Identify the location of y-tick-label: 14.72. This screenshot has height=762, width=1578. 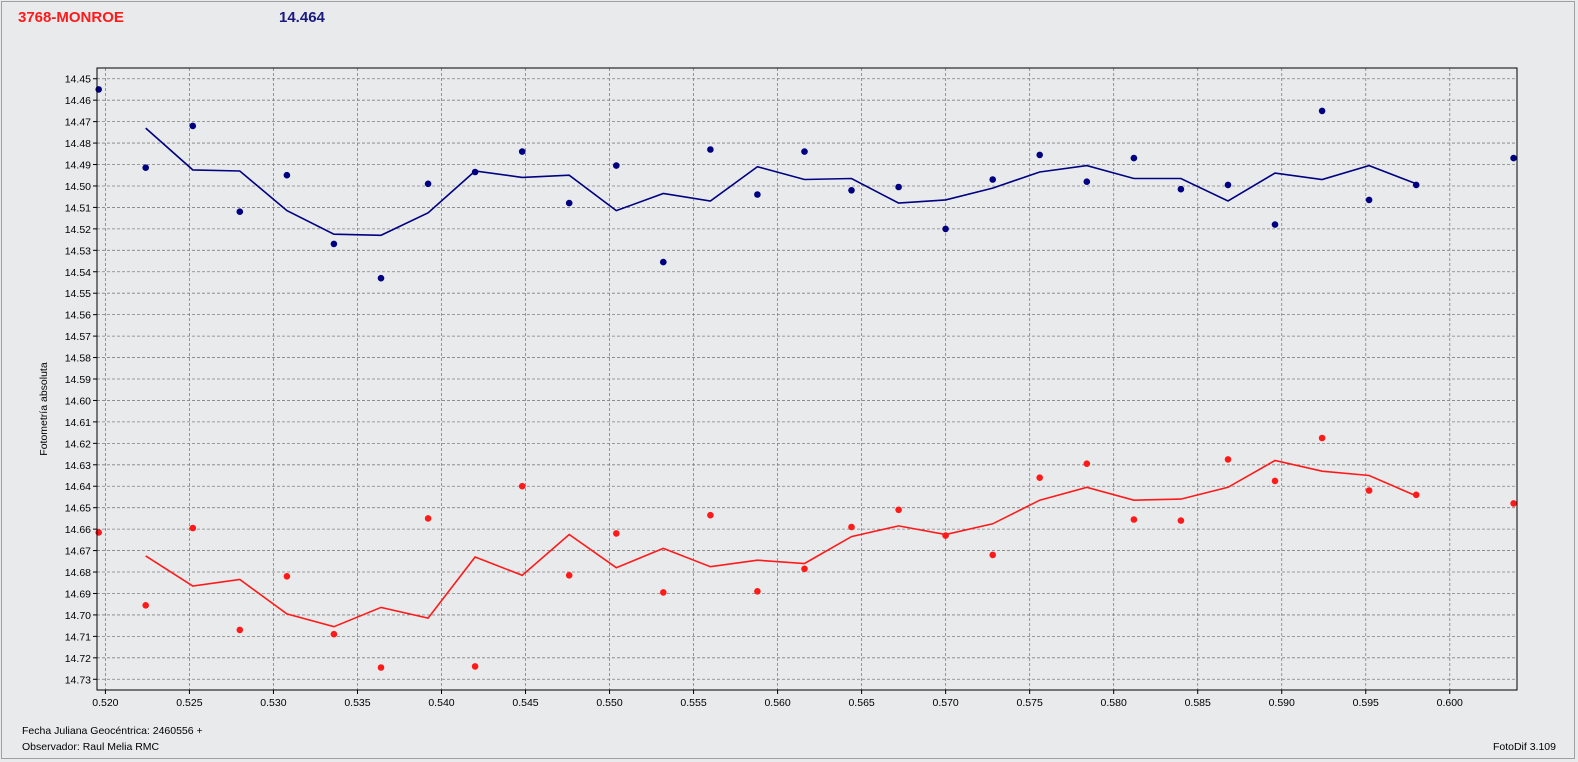
(78, 659).